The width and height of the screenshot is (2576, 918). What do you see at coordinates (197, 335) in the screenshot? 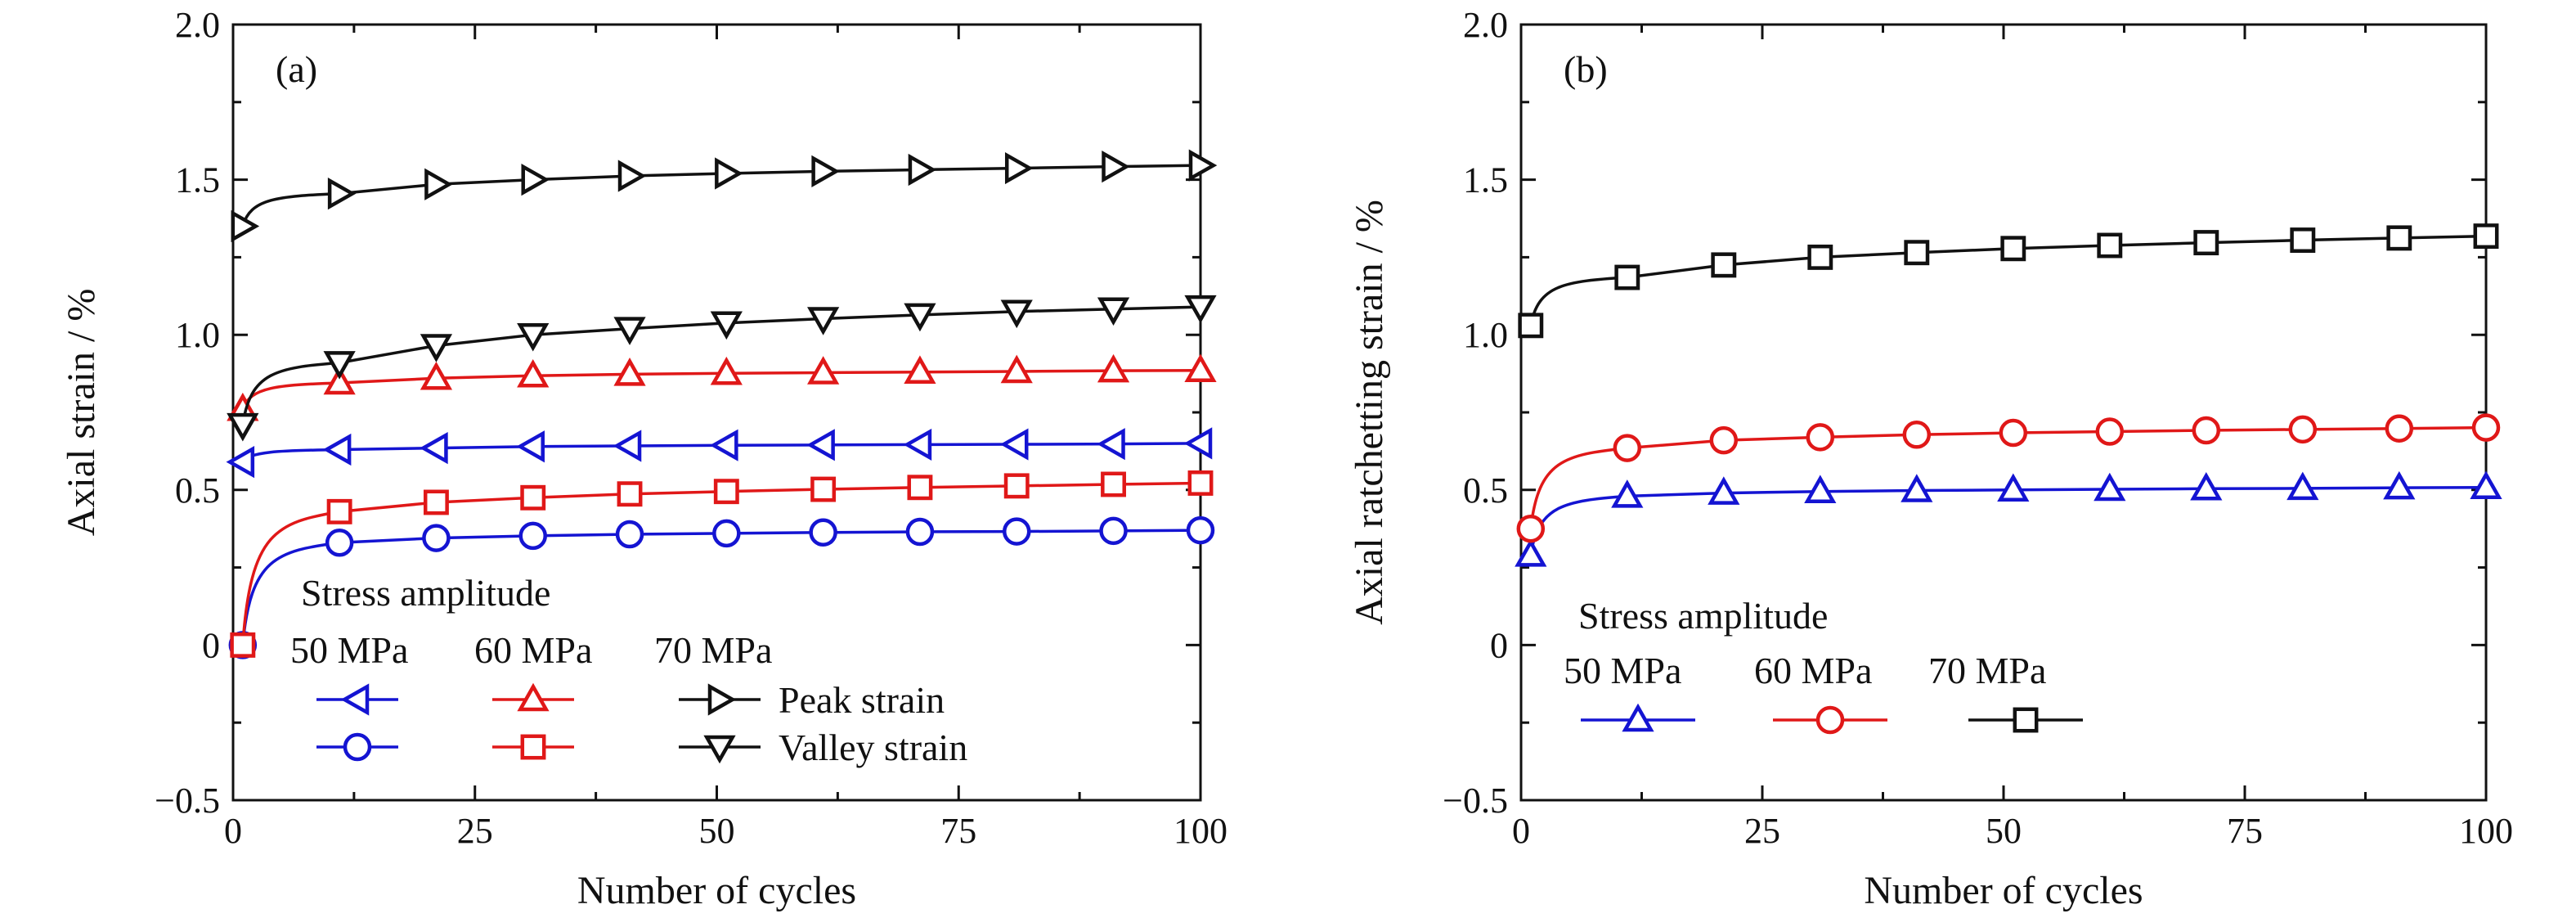
I see `y-tick-label: 1.0` at bounding box center [197, 335].